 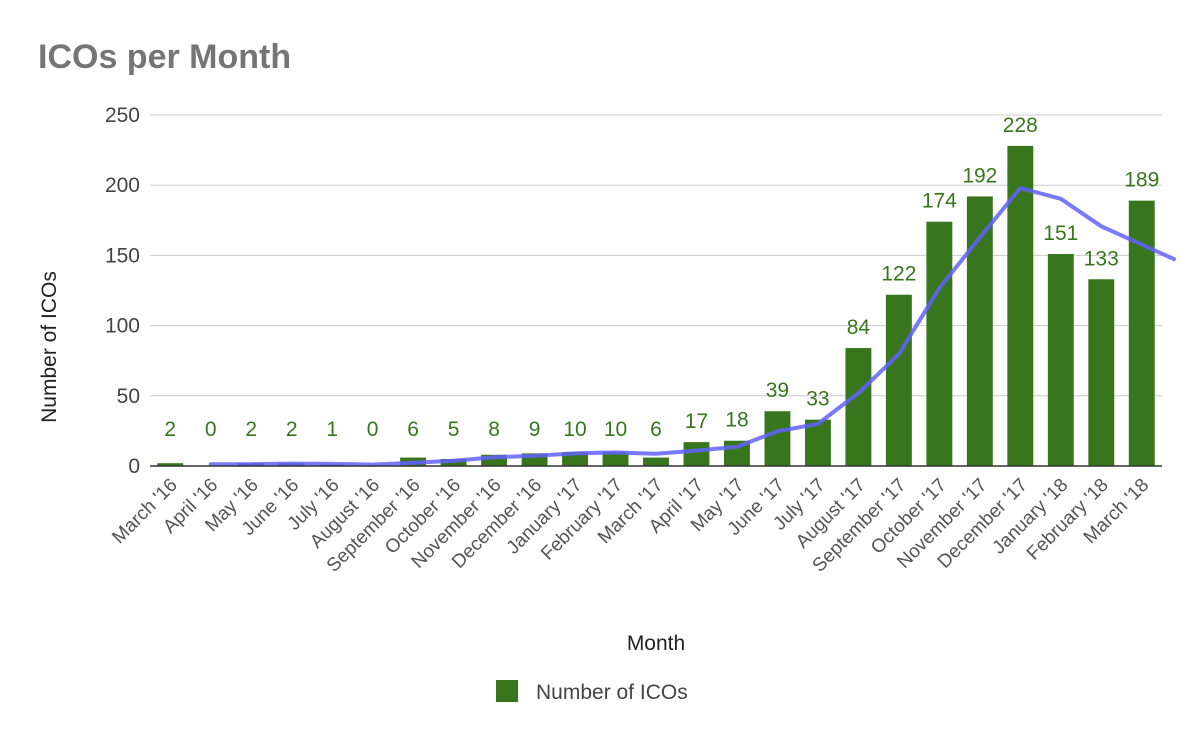 What do you see at coordinates (122, 255) in the screenshot?
I see `y-tick-label: 150` at bounding box center [122, 255].